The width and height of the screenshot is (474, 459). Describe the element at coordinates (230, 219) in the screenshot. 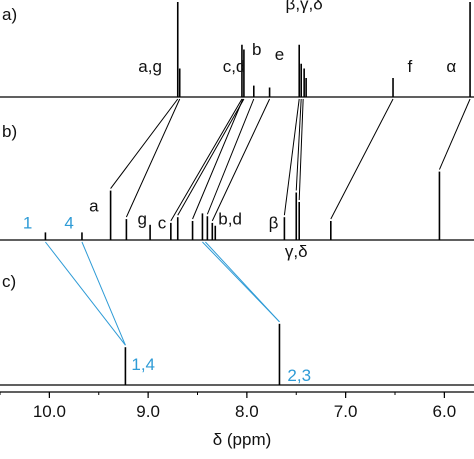

I see `annotation-1-3: b,d` at that location.